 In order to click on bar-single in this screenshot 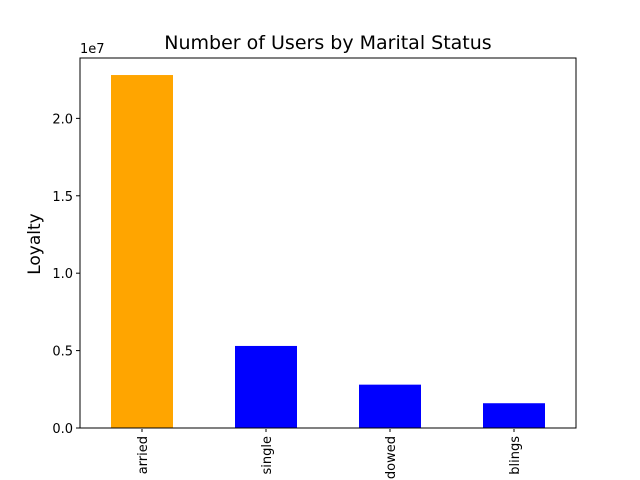, I will do `click(266, 386)`.